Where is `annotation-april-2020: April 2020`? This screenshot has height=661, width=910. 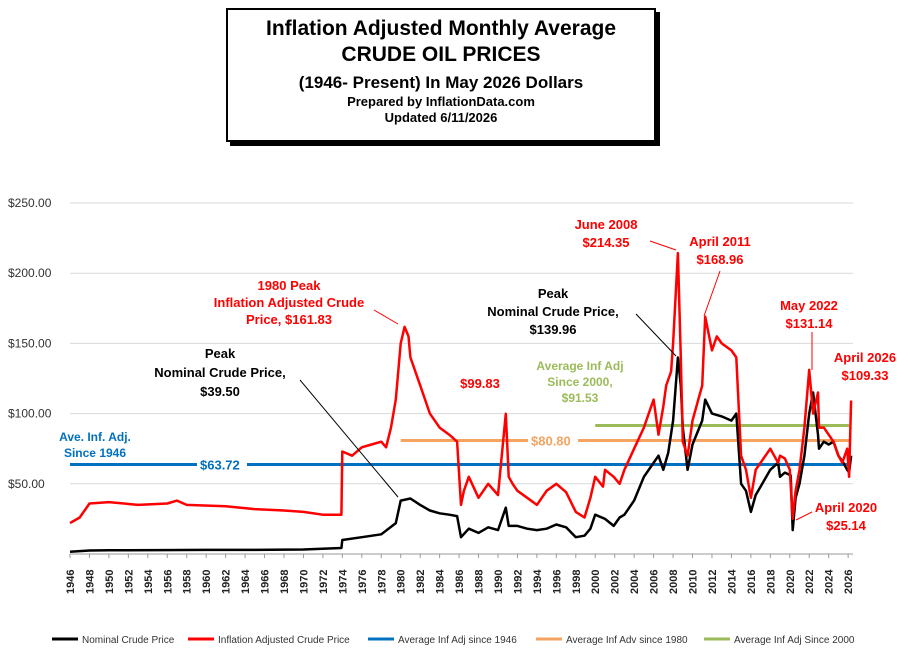
annotation-april-2020: April 2020 is located at coordinates (846, 507).